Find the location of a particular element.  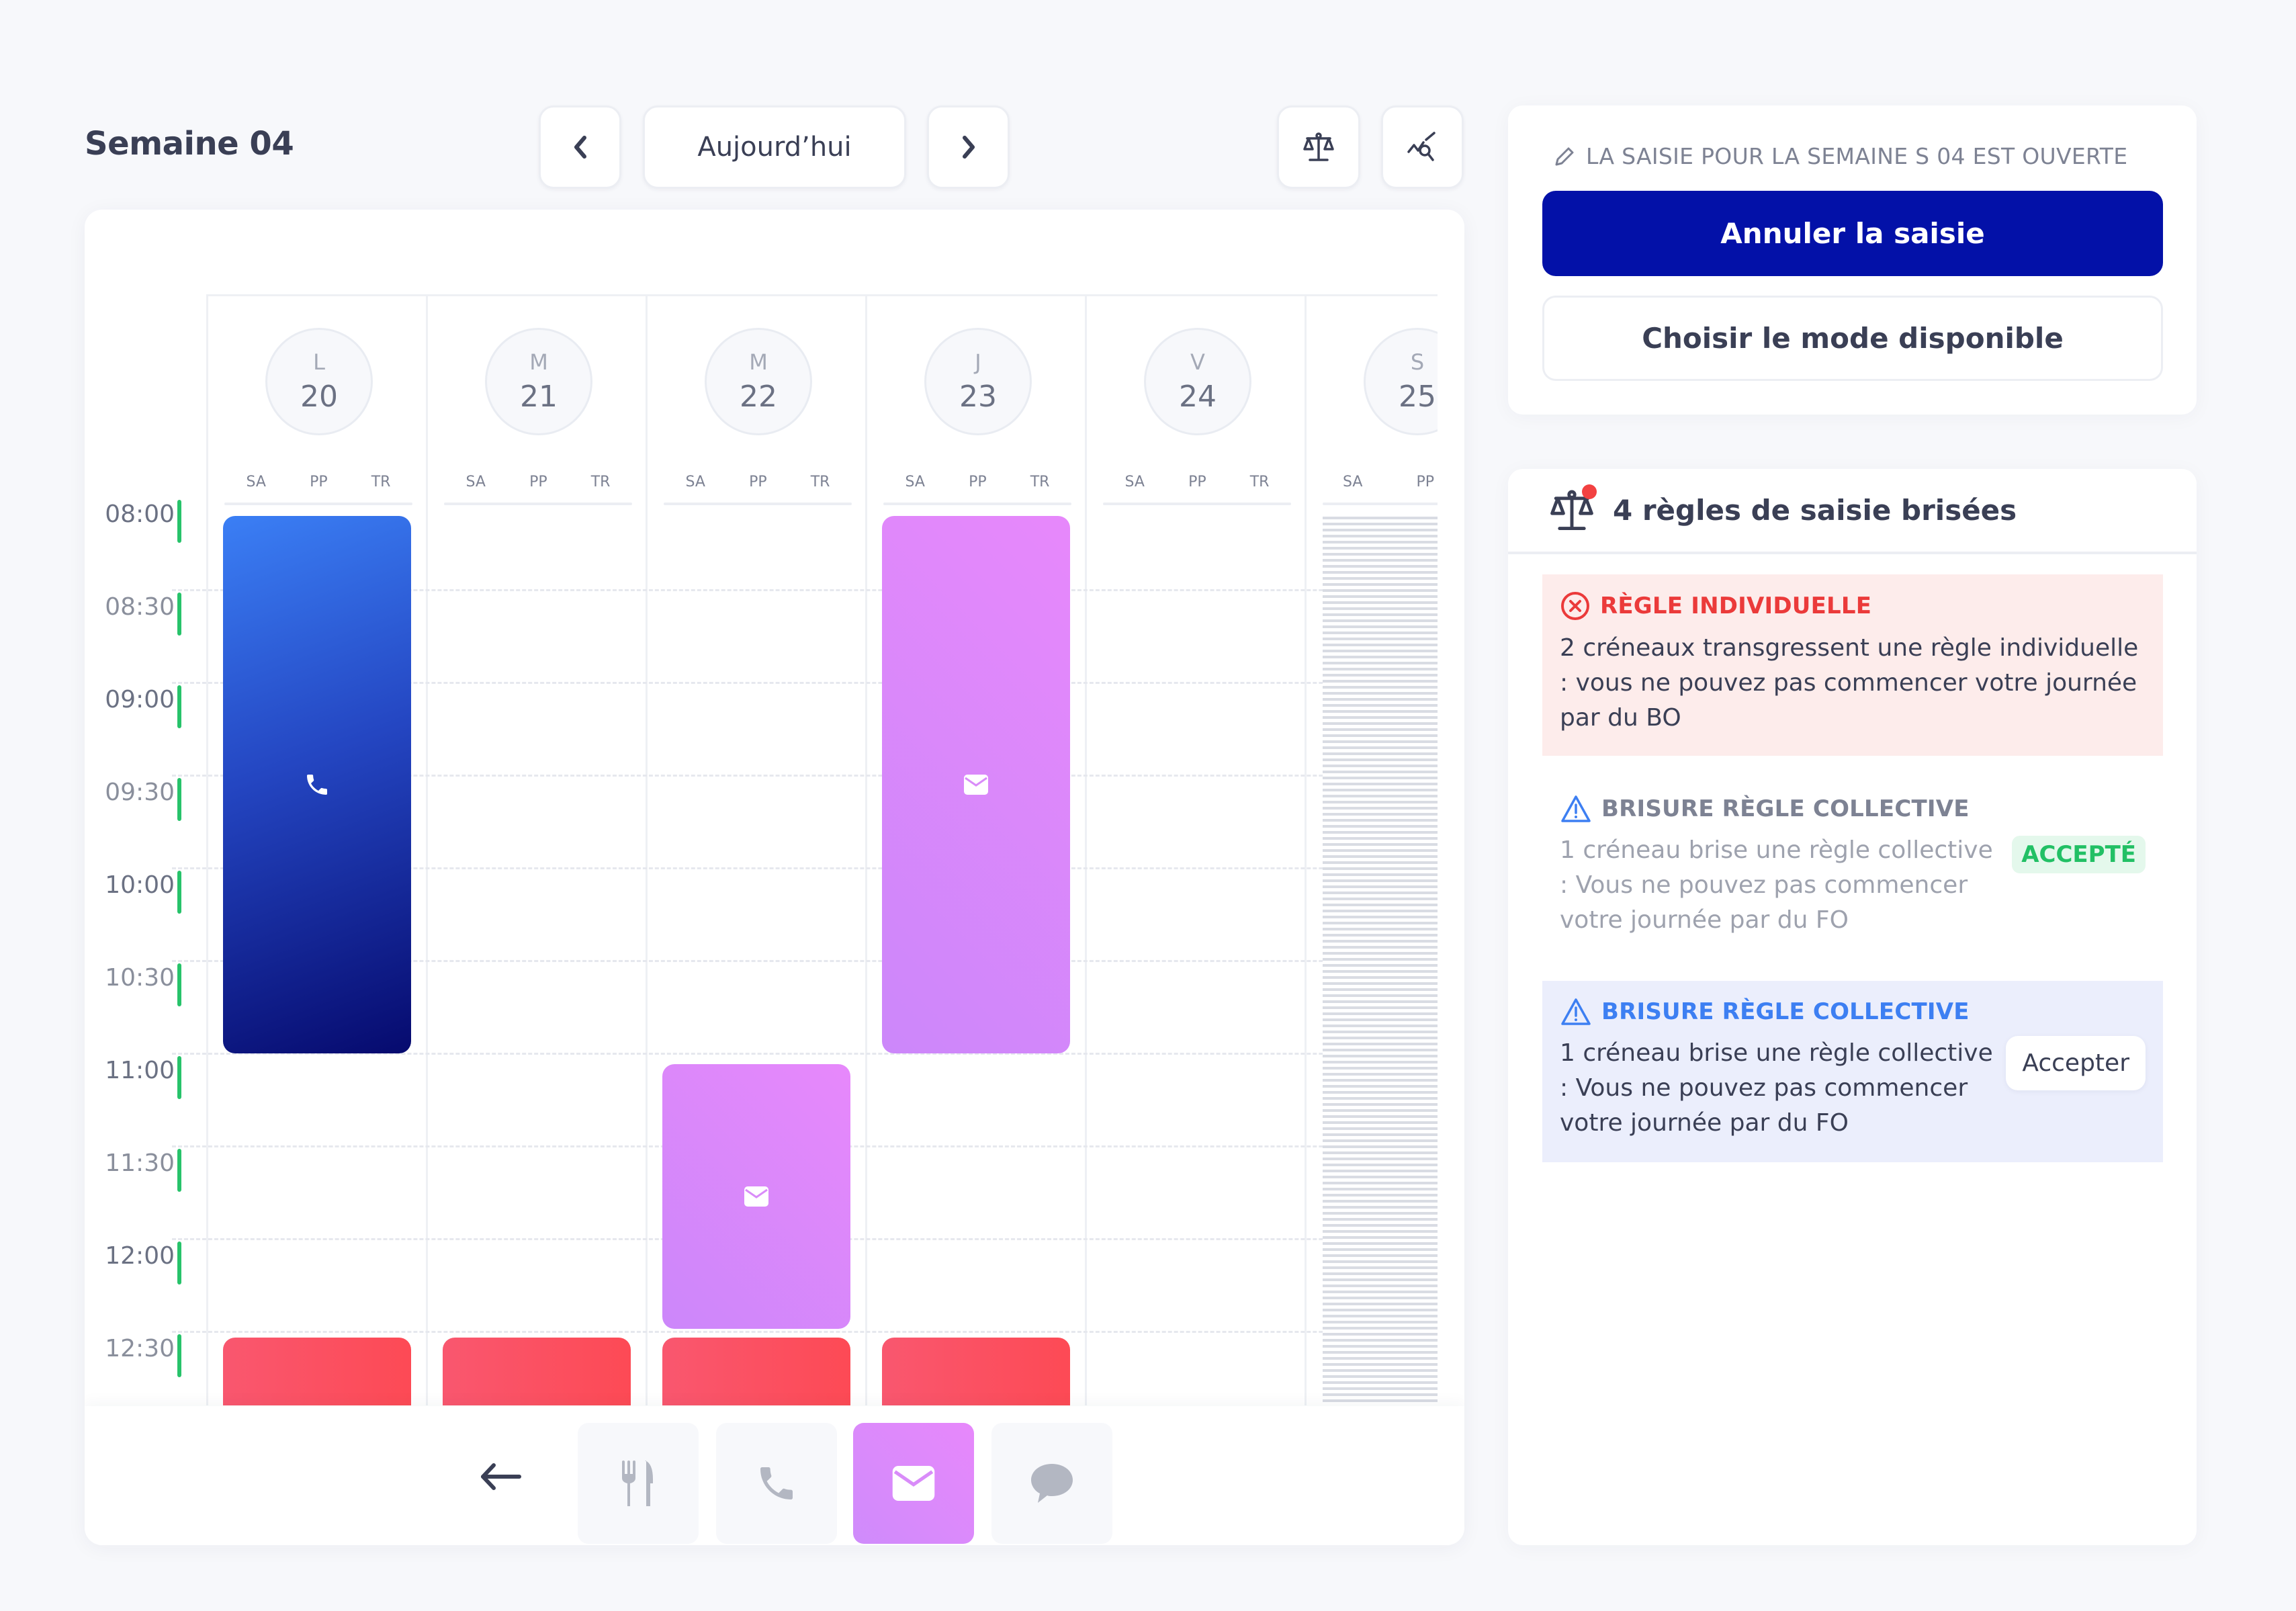

day-column: V 24 SA PP TR is located at coordinates (1195, 850).